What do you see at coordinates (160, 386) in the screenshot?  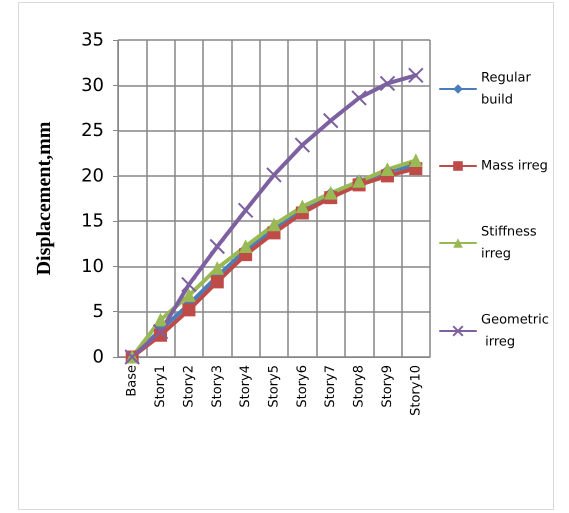 I see `x-tick-label: Story1` at bounding box center [160, 386].